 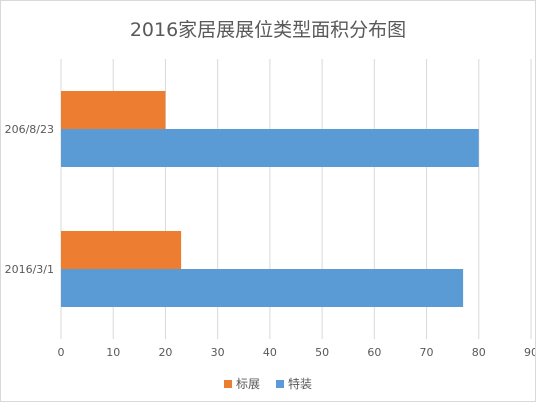 I want to click on x-tick-label-40: 40, so click(x=270, y=352).